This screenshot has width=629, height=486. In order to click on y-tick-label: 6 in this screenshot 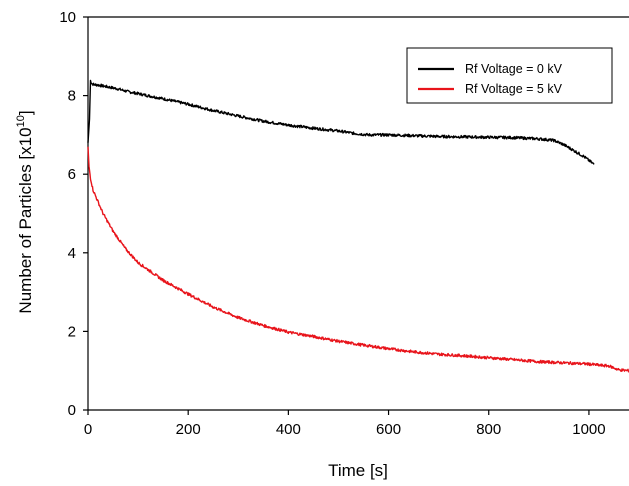, I will do `click(72, 174)`.